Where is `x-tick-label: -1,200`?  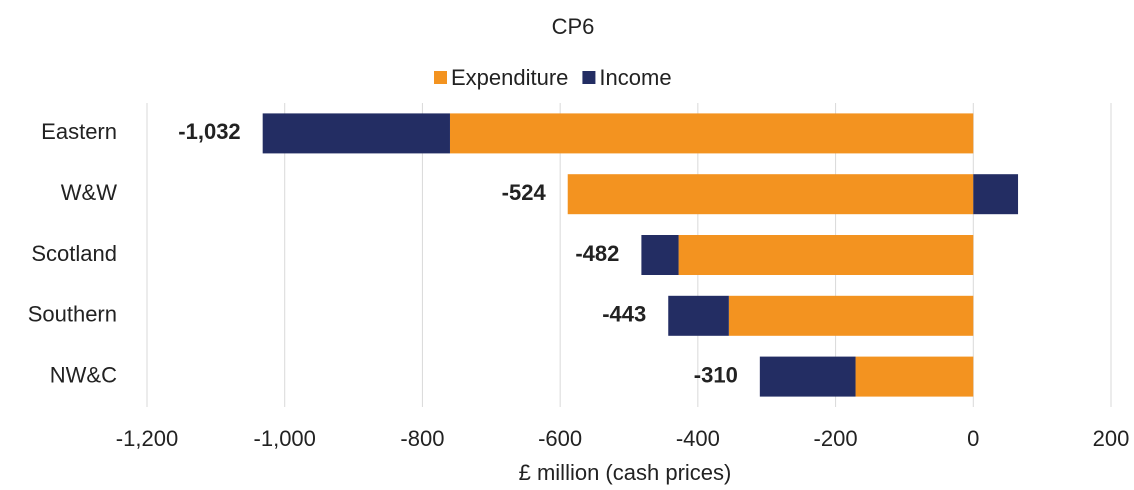 x-tick-label: -1,200 is located at coordinates (147, 438).